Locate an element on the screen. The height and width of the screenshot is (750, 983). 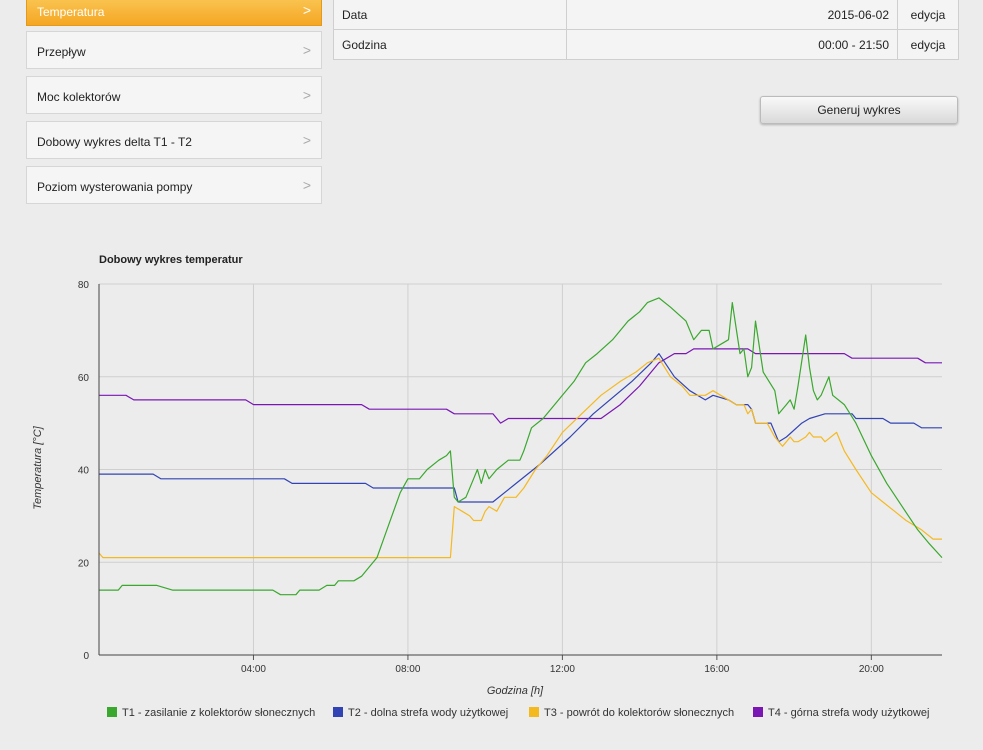
y-tick-label: 0 is located at coordinates (86, 656).